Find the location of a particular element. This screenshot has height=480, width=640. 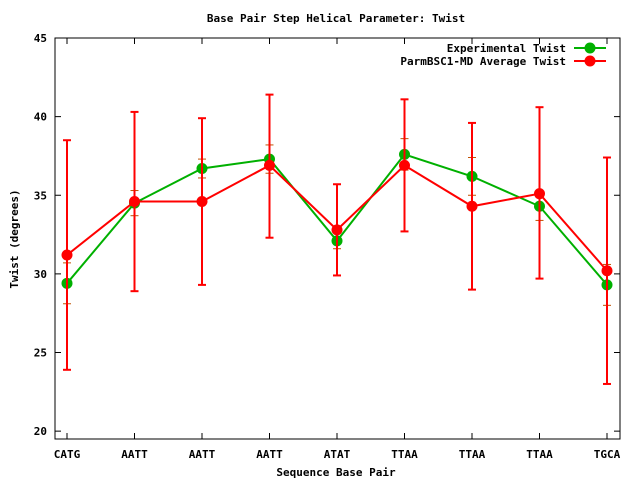

x-tick-label: CATG is located at coordinates (67, 454).